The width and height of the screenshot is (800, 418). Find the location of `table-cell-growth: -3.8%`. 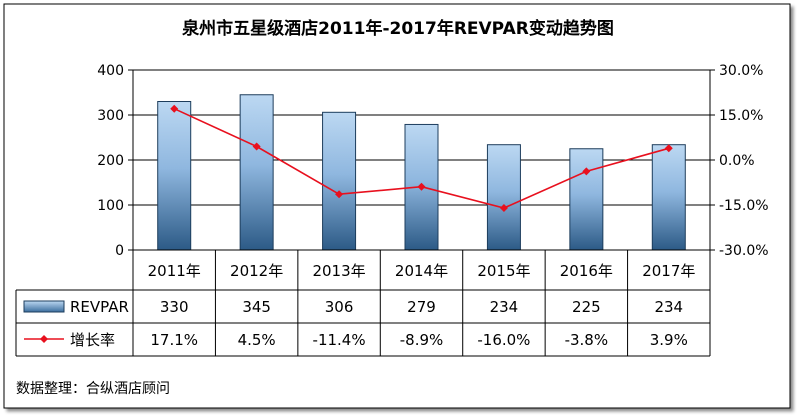

table-cell-growth: -3.8% is located at coordinates (587, 340).